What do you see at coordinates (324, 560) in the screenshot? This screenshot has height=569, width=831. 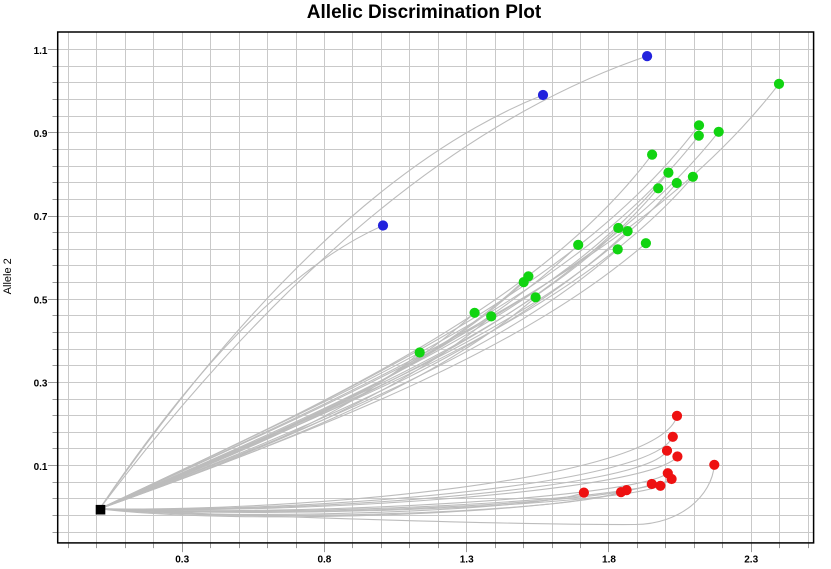 I see `svg-text: 0.8` at bounding box center [324, 560].